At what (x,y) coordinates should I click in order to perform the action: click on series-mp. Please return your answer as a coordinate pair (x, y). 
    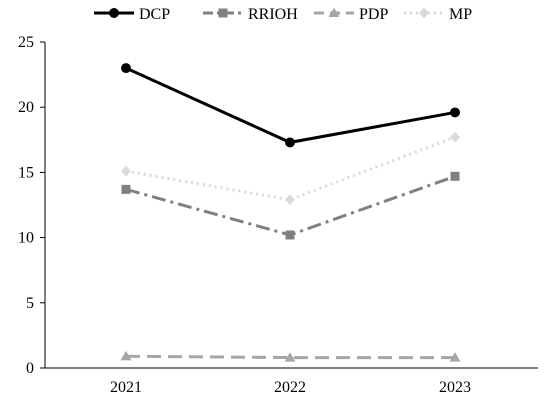
    Looking at the image, I should click on (290, 168).